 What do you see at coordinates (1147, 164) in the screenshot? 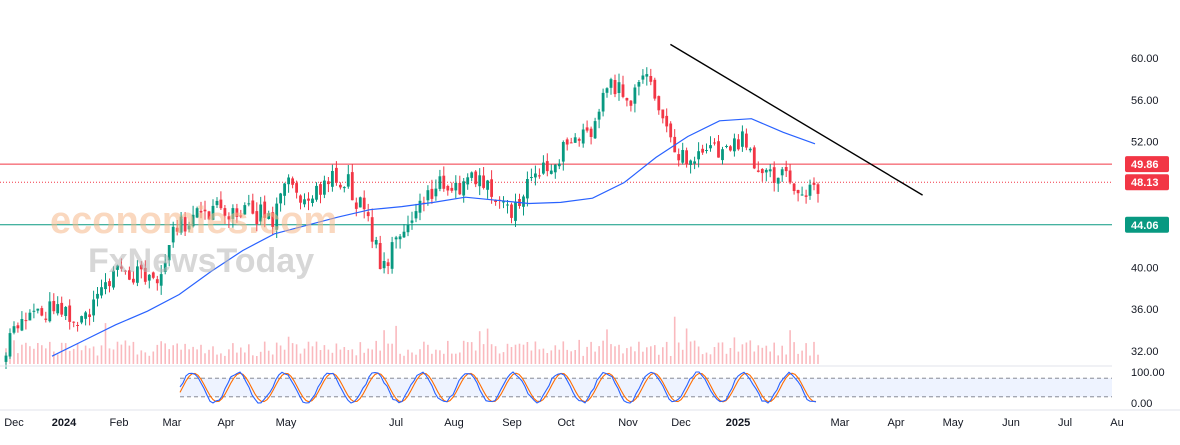
I see `level-badge: 49.86` at bounding box center [1147, 164].